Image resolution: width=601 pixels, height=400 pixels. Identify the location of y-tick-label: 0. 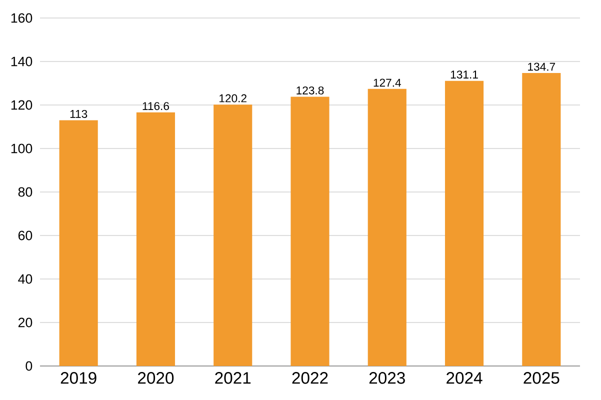
(29, 366).